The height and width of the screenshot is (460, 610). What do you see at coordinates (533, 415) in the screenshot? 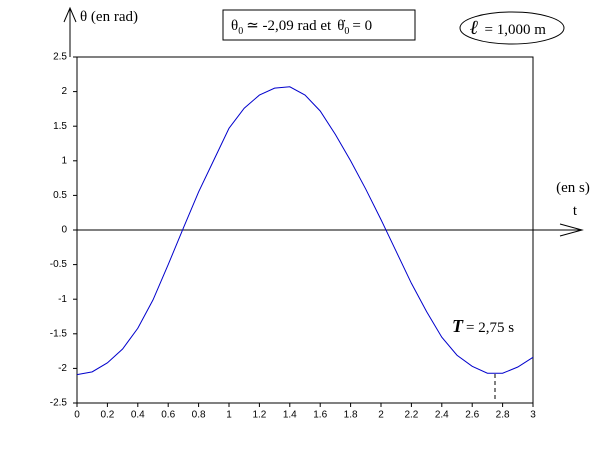
I see `x-tick-label: 3` at bounding box center [533, 415].